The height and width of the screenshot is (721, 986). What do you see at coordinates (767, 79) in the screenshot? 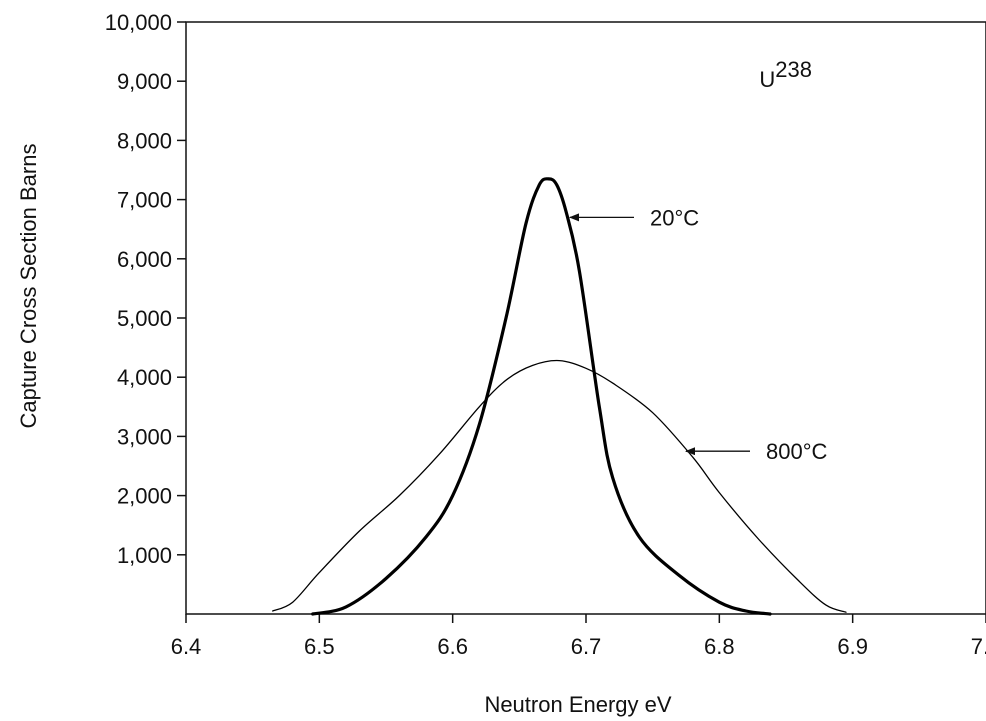
I see `isotope-symbol: U` at bounding box center [767, 79].